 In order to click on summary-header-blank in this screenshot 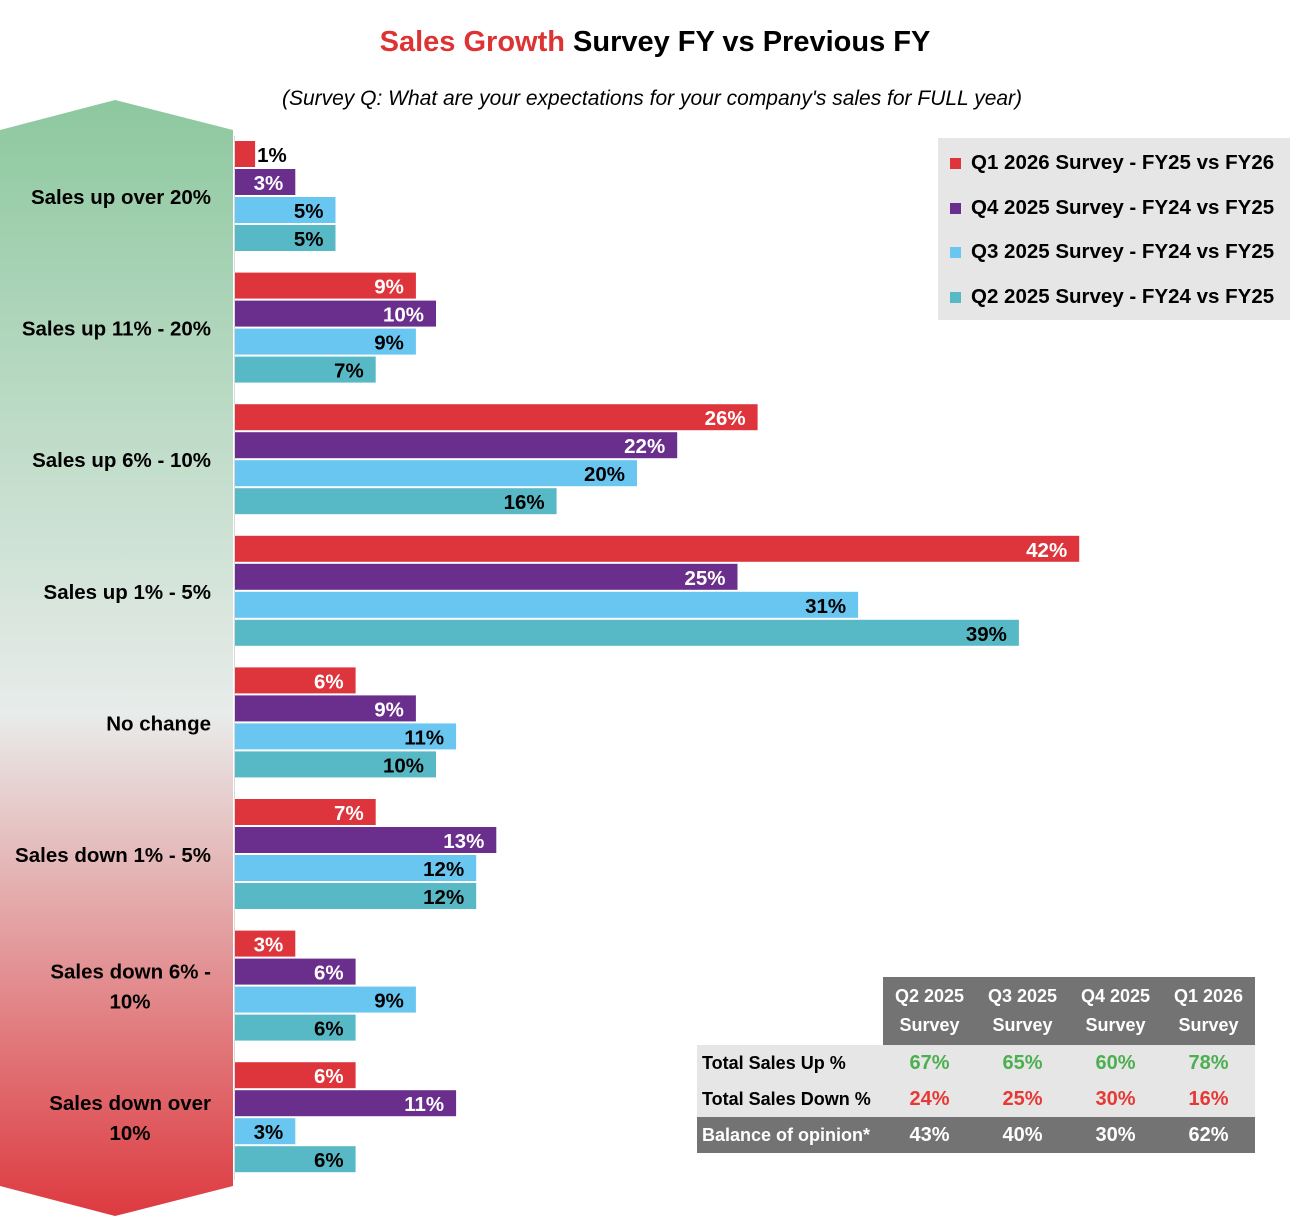, I will do `click(790, 1011)`.